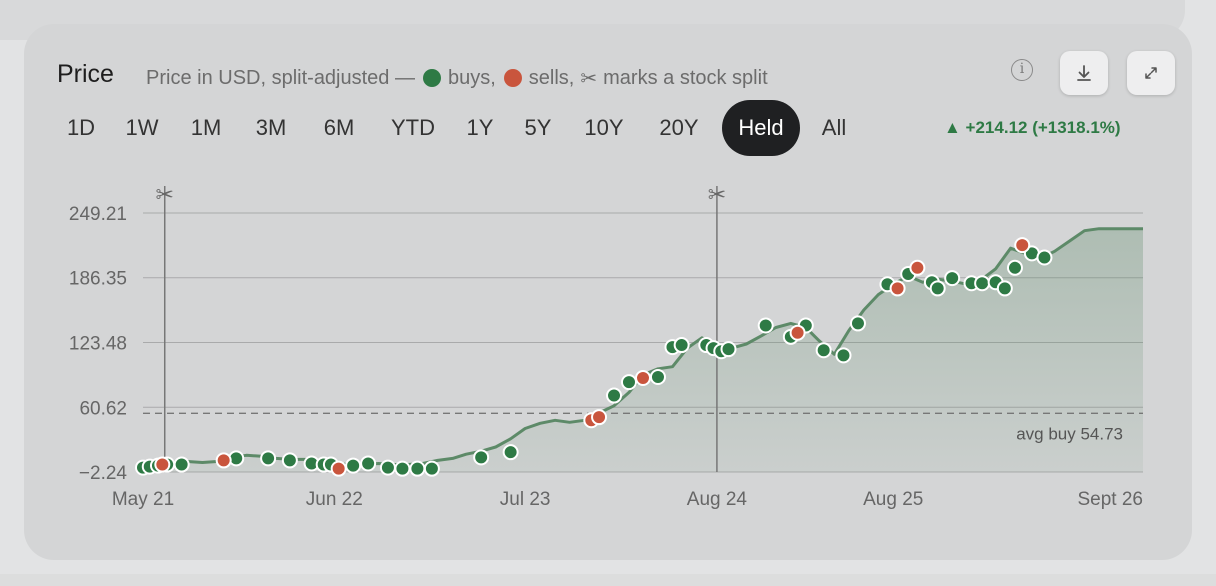  Describe the element at coordinates (280, 77) in the screenshot. I see `subtitle-prefix: Price in USD, split-adjusted —` at that location.